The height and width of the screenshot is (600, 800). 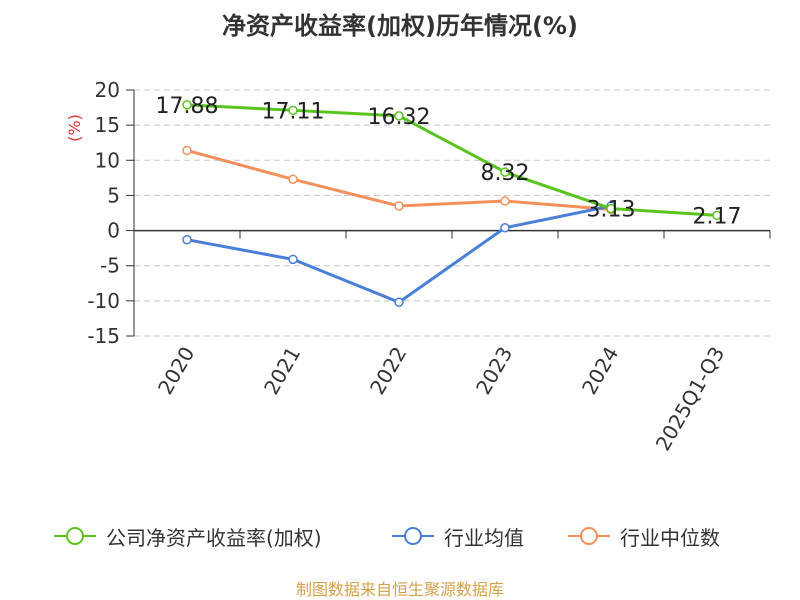 I want to click on y-tick-label: 15, so click(x=107, y=125).